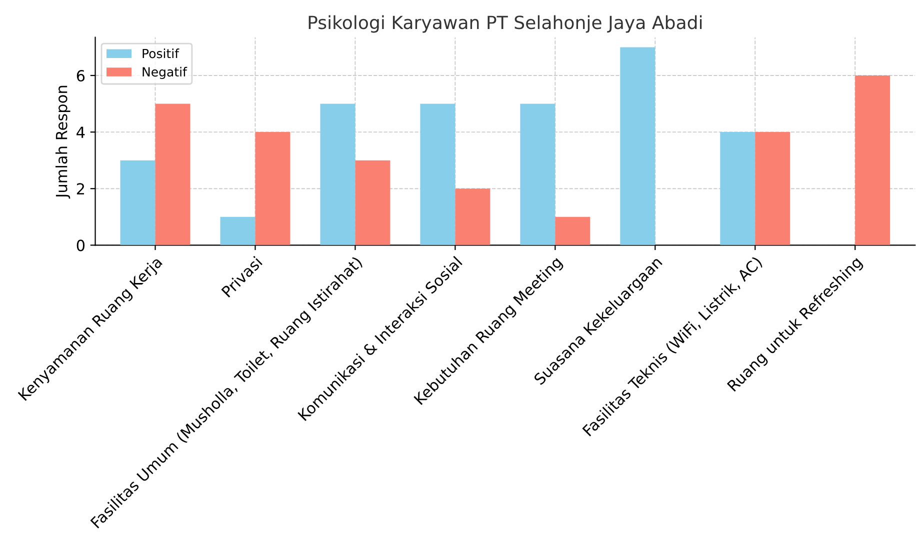 This screenshot has height=533, width=916. Describe the element at coordinates (80, 246) in the screenshot. I see `y-tick-label: 0` at that location.